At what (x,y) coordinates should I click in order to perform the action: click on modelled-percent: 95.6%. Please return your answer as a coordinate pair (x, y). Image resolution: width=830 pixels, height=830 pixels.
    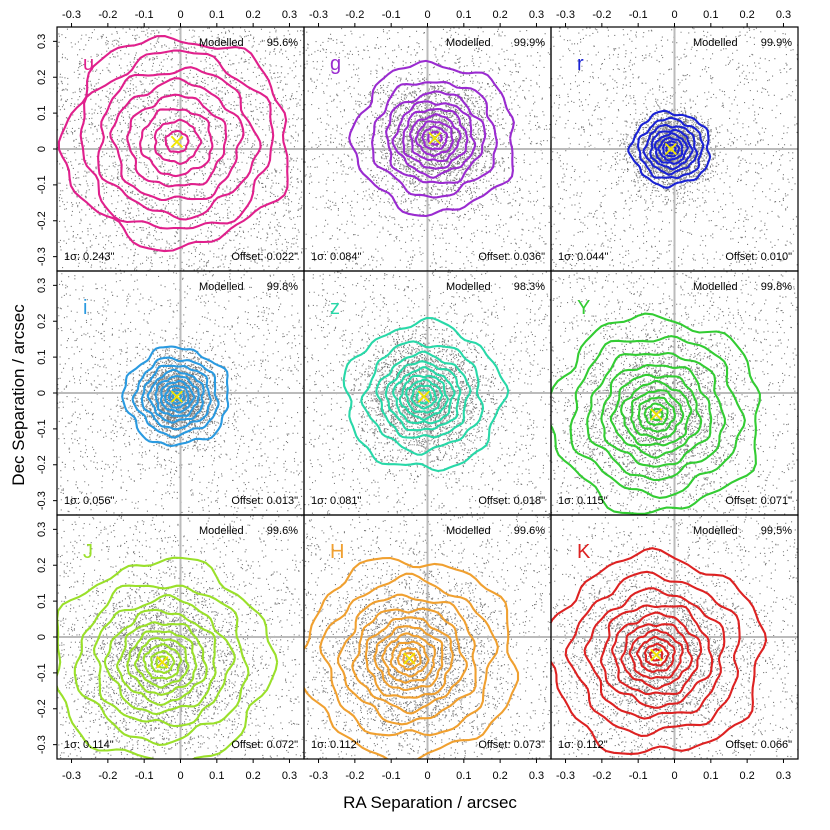
    Looking at the image, I should click on (282, 43).